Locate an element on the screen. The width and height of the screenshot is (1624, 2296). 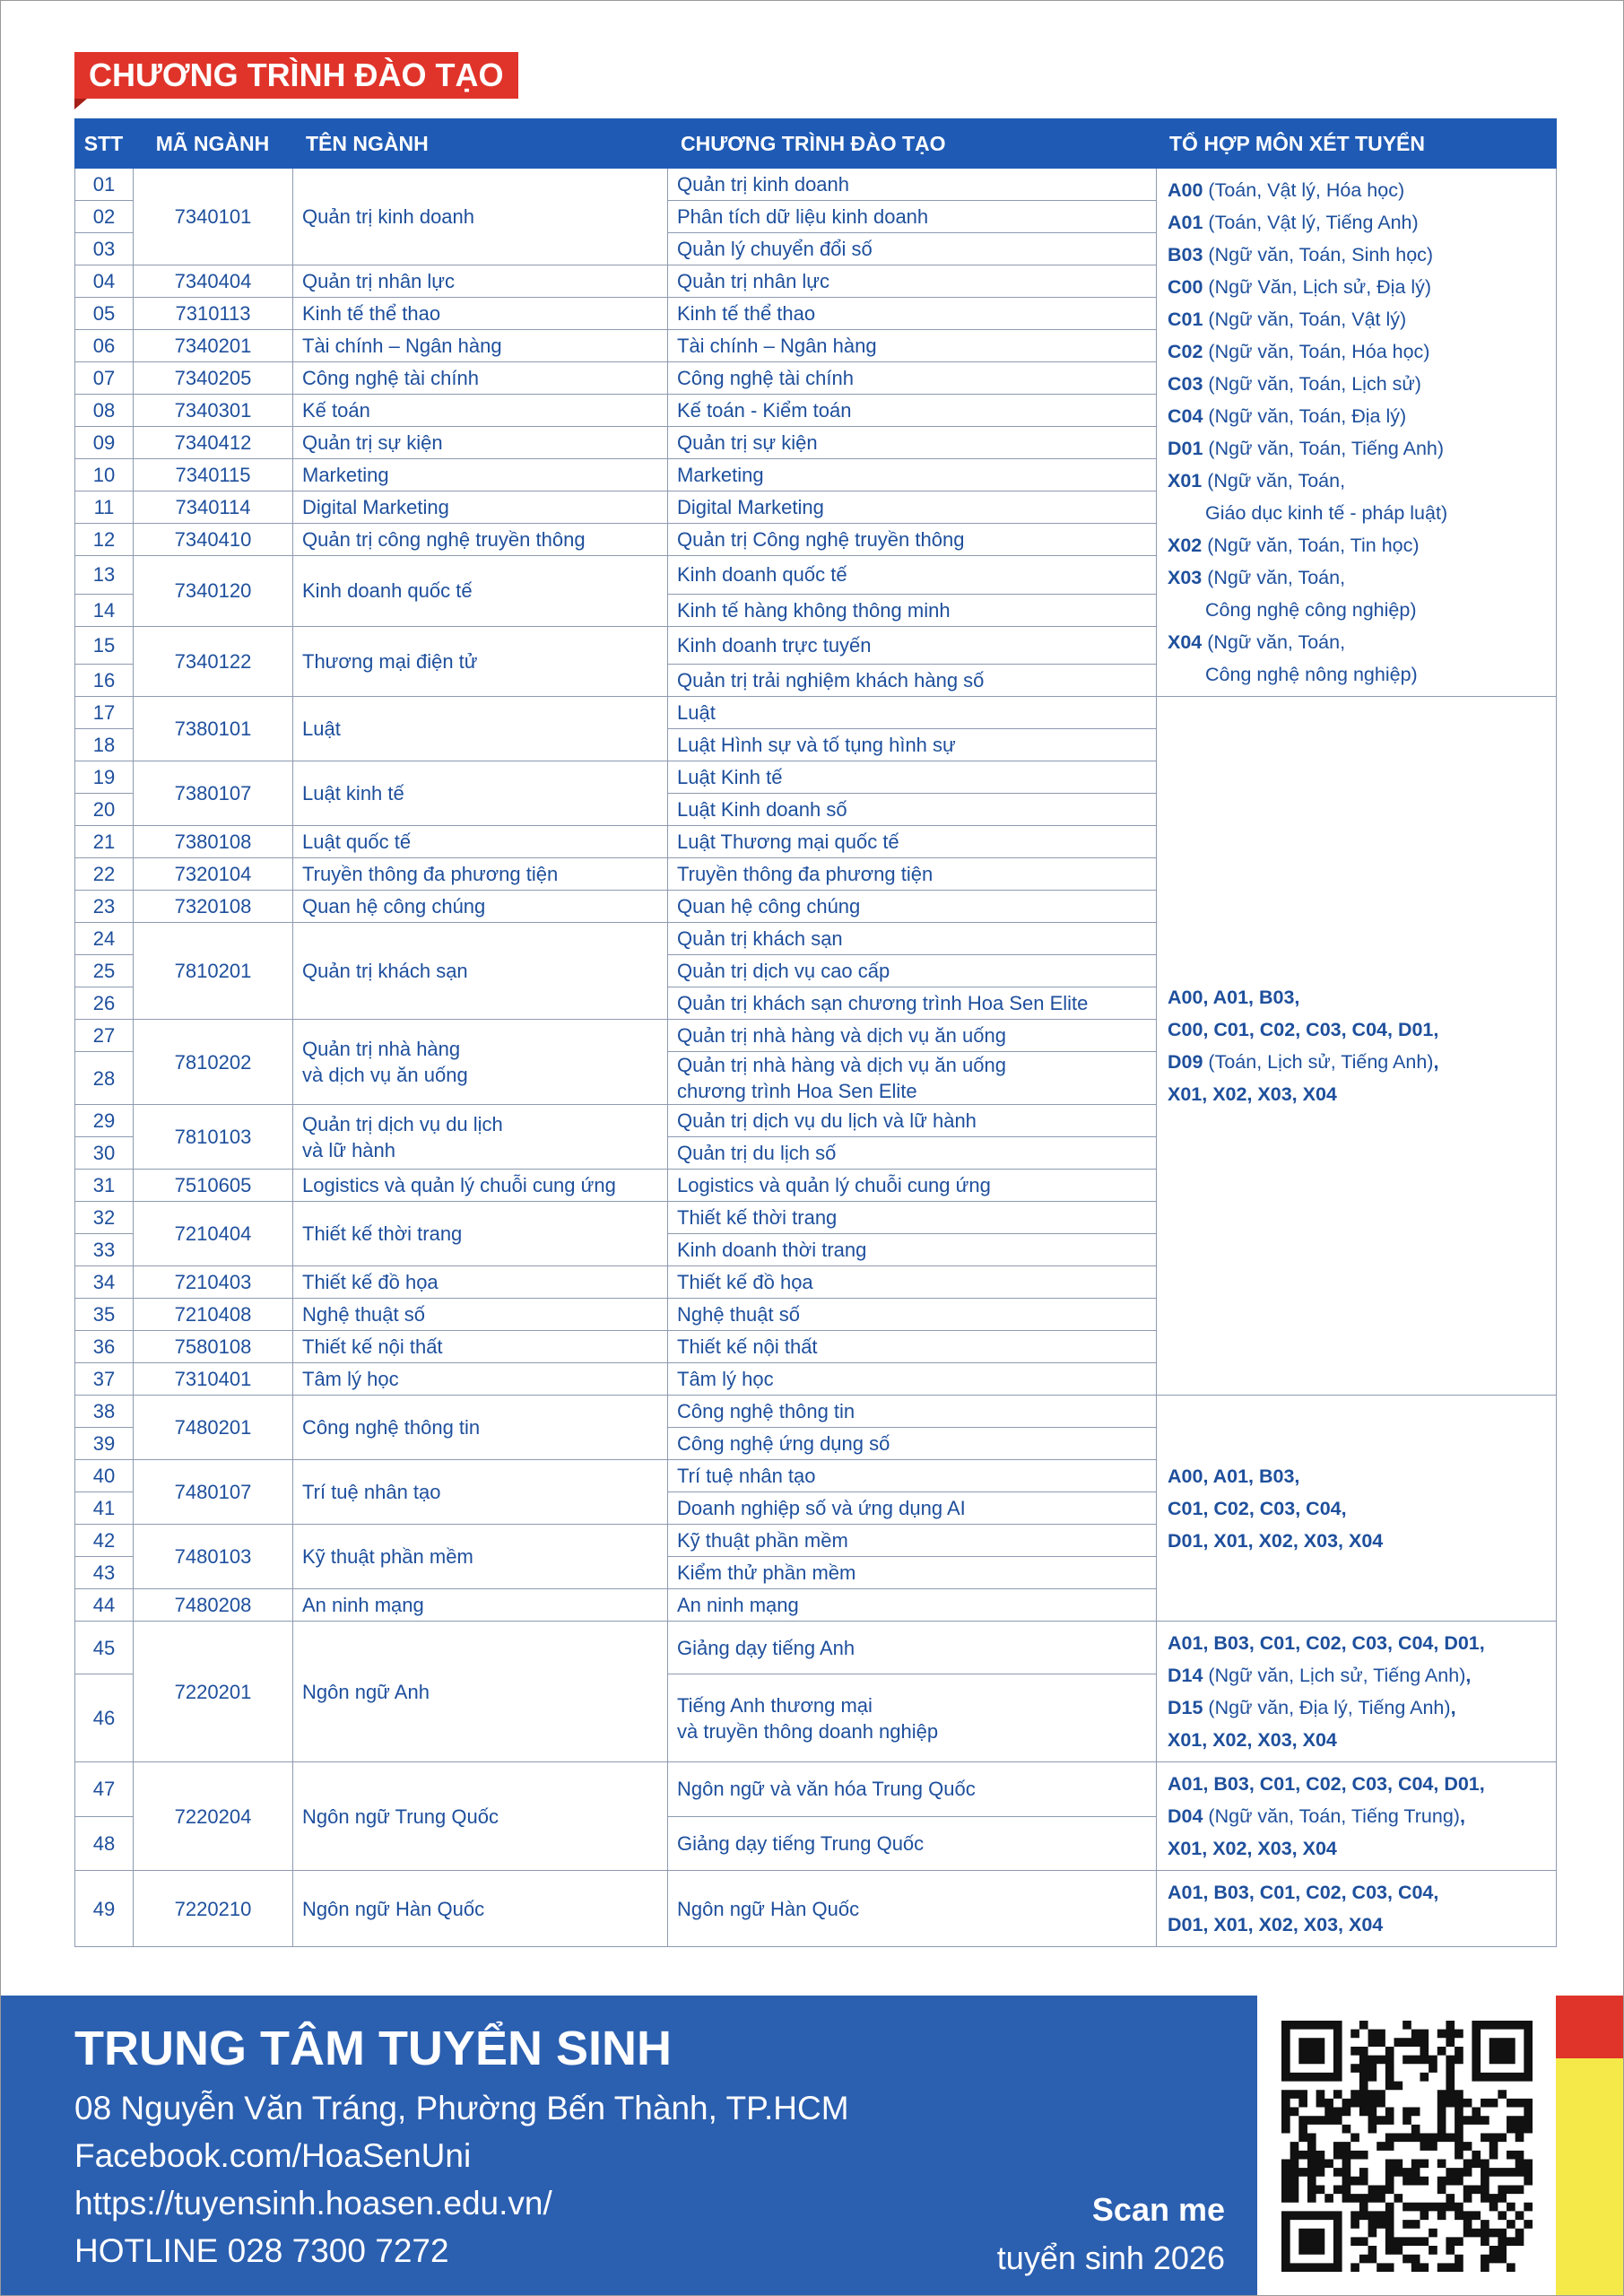
major-code: 7220204 is located at coordinates (213, 1816).